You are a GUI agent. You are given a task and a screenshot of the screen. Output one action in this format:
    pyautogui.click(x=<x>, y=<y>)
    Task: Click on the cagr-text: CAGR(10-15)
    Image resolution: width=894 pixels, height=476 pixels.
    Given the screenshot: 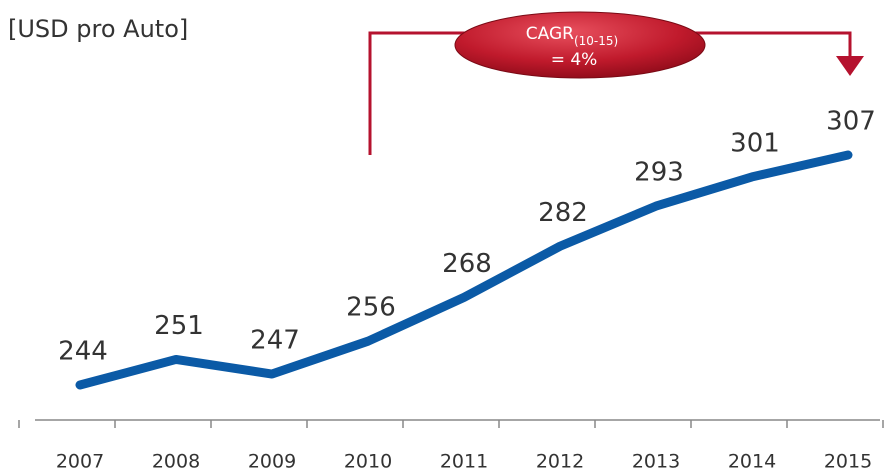 What is the action you would take?
    pyautogui.click(x=572, y=36)
    